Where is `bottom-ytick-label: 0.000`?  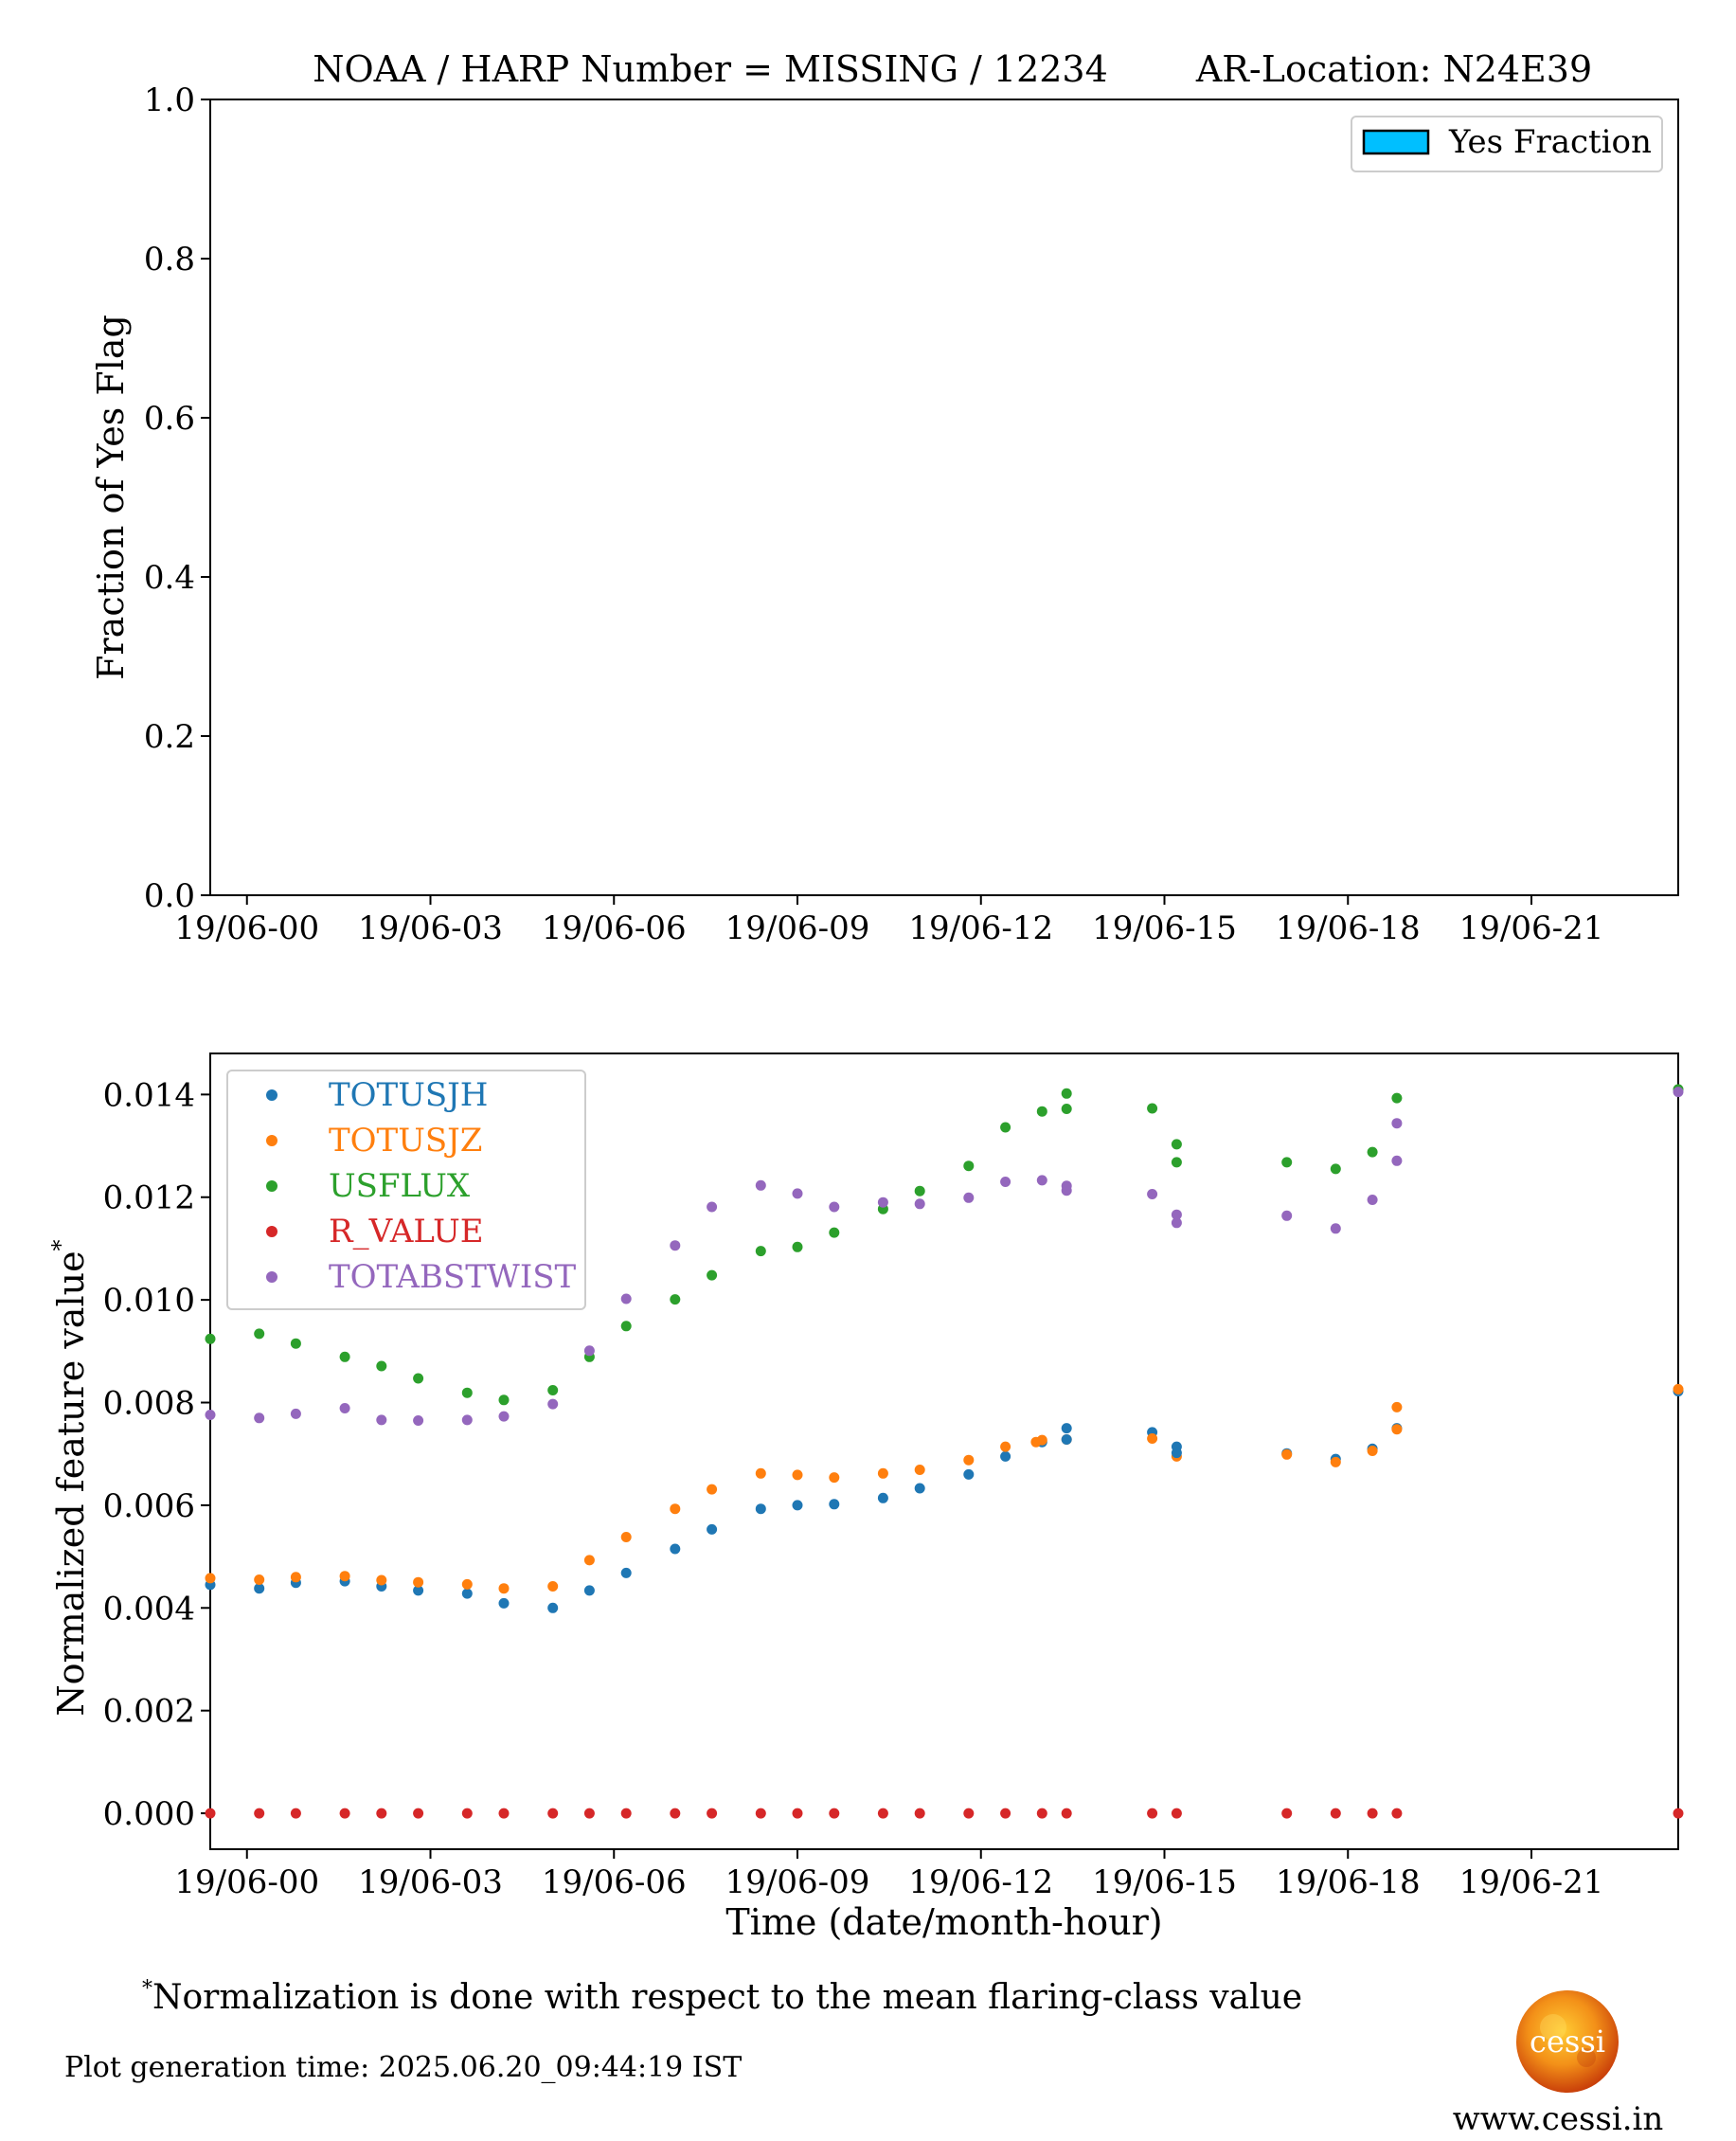 bottom-ytick-label: 0.000 is located at coordinates (149, 1814).